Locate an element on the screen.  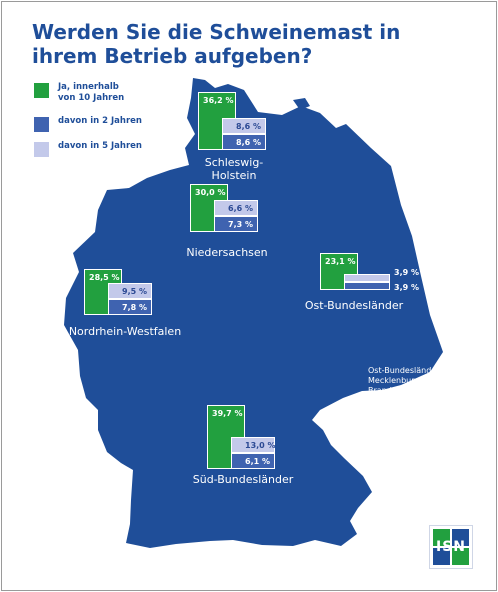
value-label-ja-10-sued: 39,7 % is located at coordinates (227, 414).